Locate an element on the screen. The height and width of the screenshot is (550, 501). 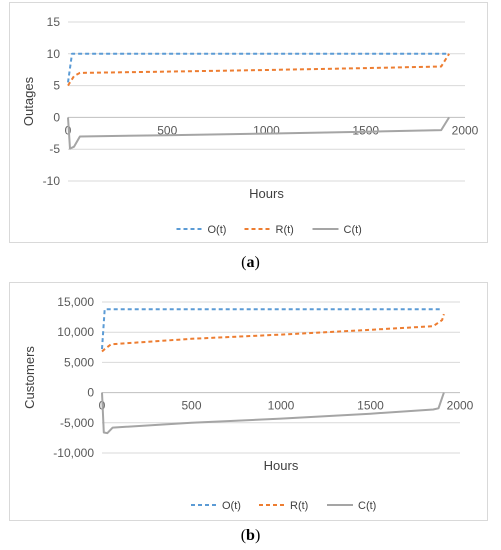
y-tick-label-a-0: 15 is located at coordinates (54, 22).